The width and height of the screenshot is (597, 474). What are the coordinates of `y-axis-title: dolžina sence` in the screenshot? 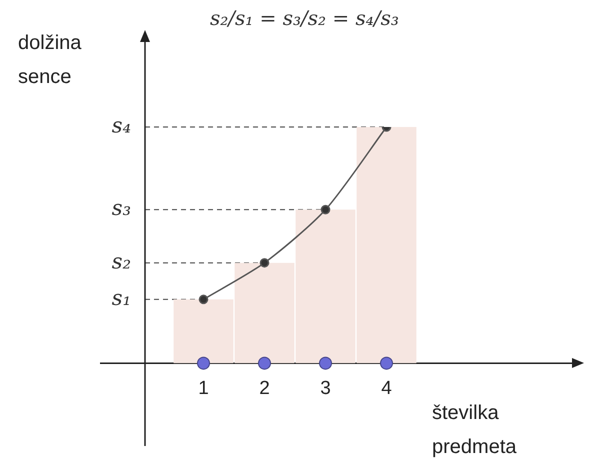 It's located at (50, 60).